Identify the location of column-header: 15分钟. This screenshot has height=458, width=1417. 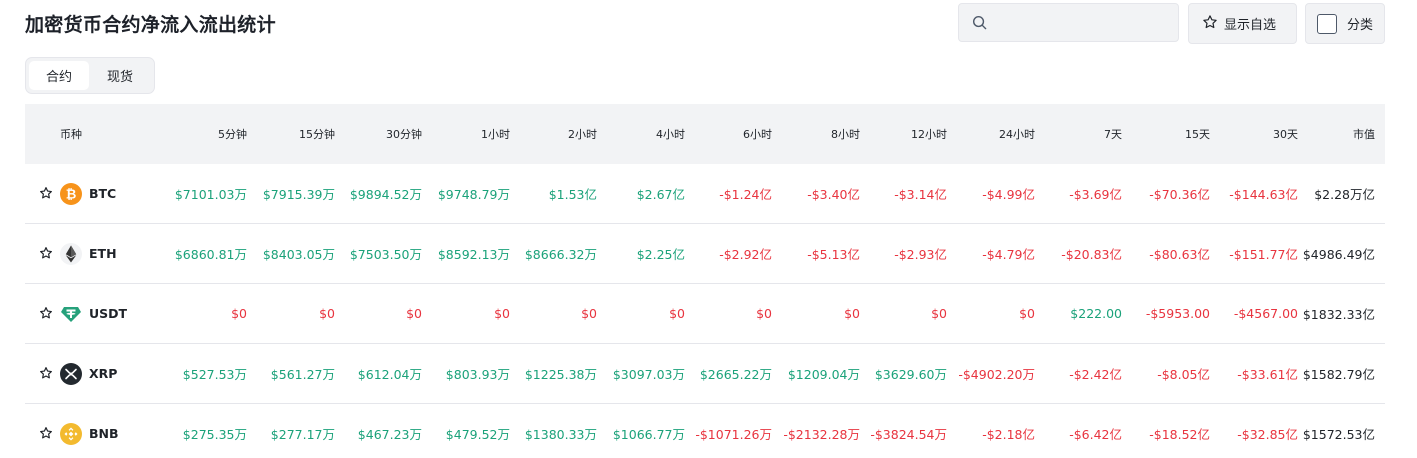
(317, 134).